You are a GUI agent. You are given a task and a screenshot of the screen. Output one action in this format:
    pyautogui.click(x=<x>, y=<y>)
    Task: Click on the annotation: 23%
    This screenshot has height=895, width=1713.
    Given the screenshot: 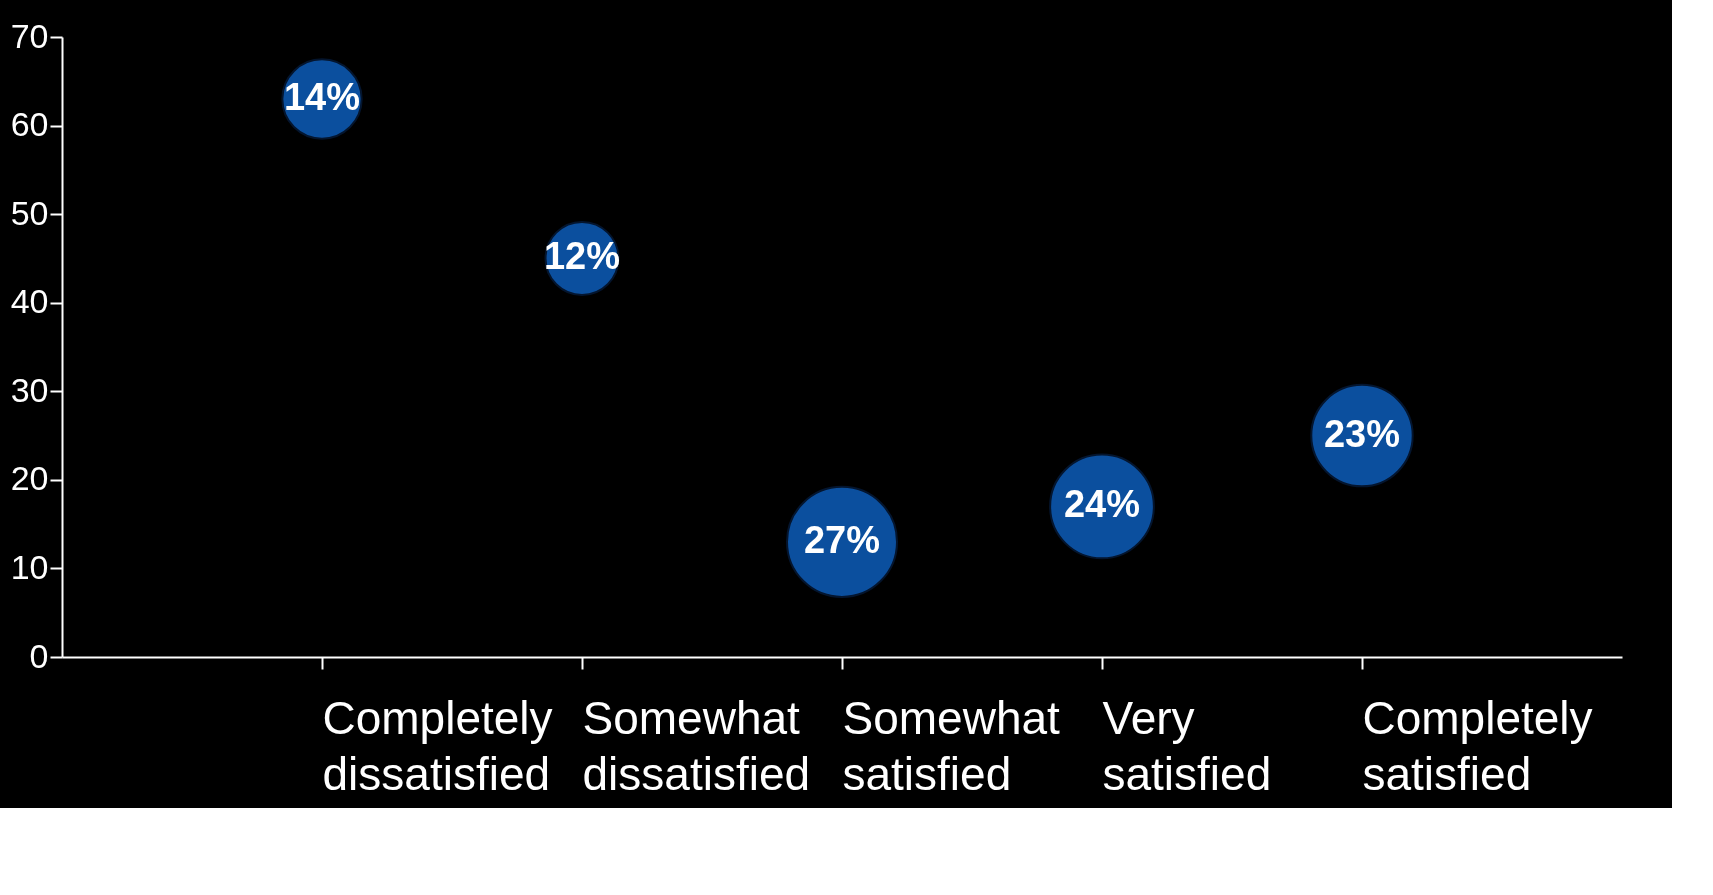 What is the action you would take?
    pyautogui.click(x=1362, y=433)
    